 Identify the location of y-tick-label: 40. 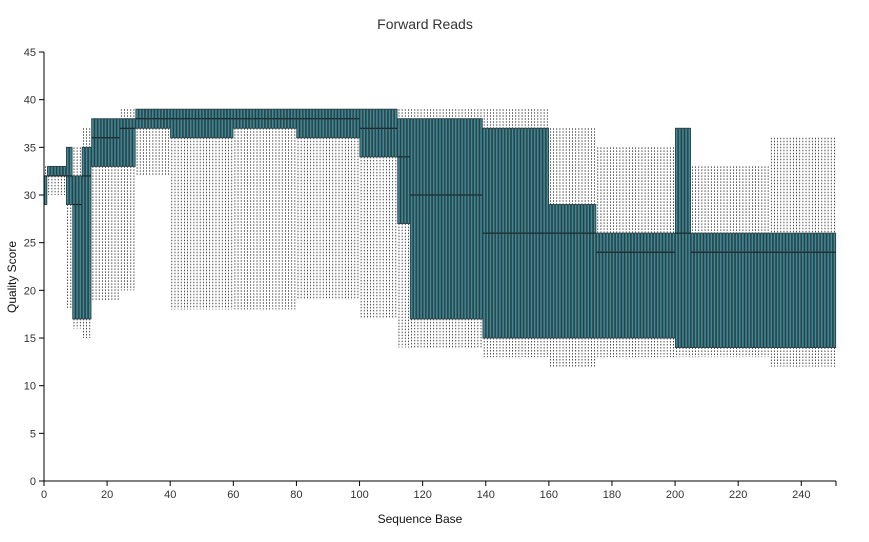
(30, 101).